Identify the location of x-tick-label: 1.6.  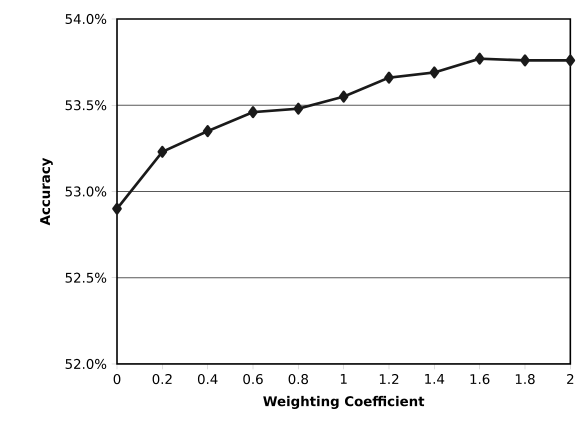
(480, 379).